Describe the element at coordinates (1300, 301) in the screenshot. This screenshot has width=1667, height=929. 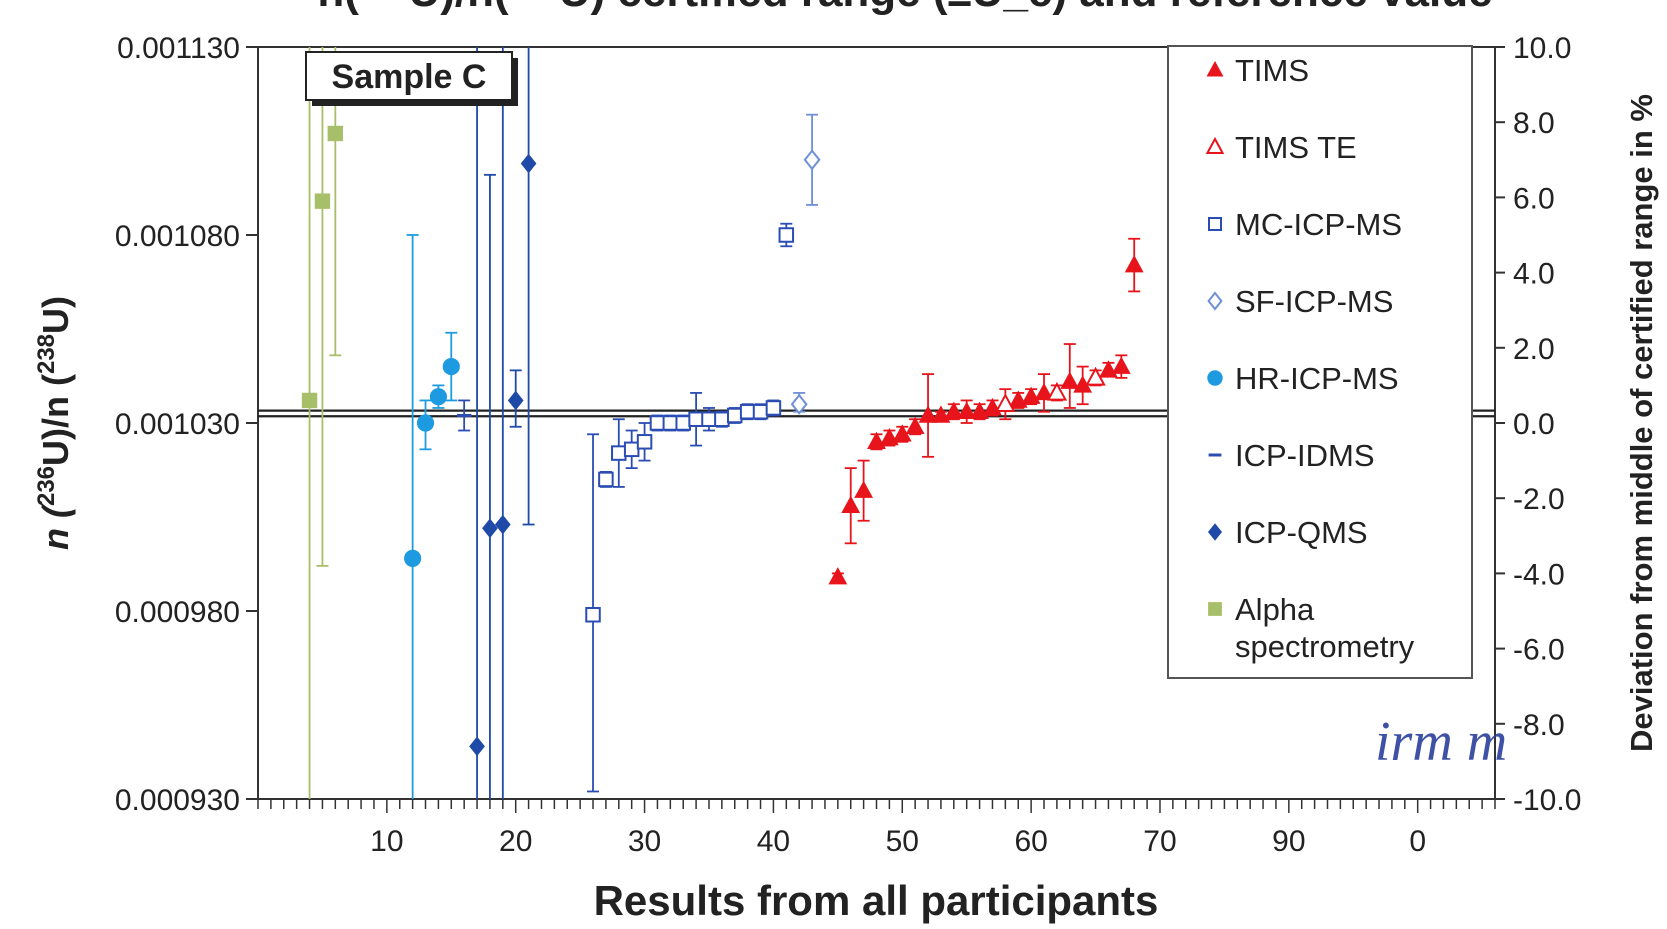
I see `legend-item-sf-icp-ms: SF-ICP-MS` at that location.